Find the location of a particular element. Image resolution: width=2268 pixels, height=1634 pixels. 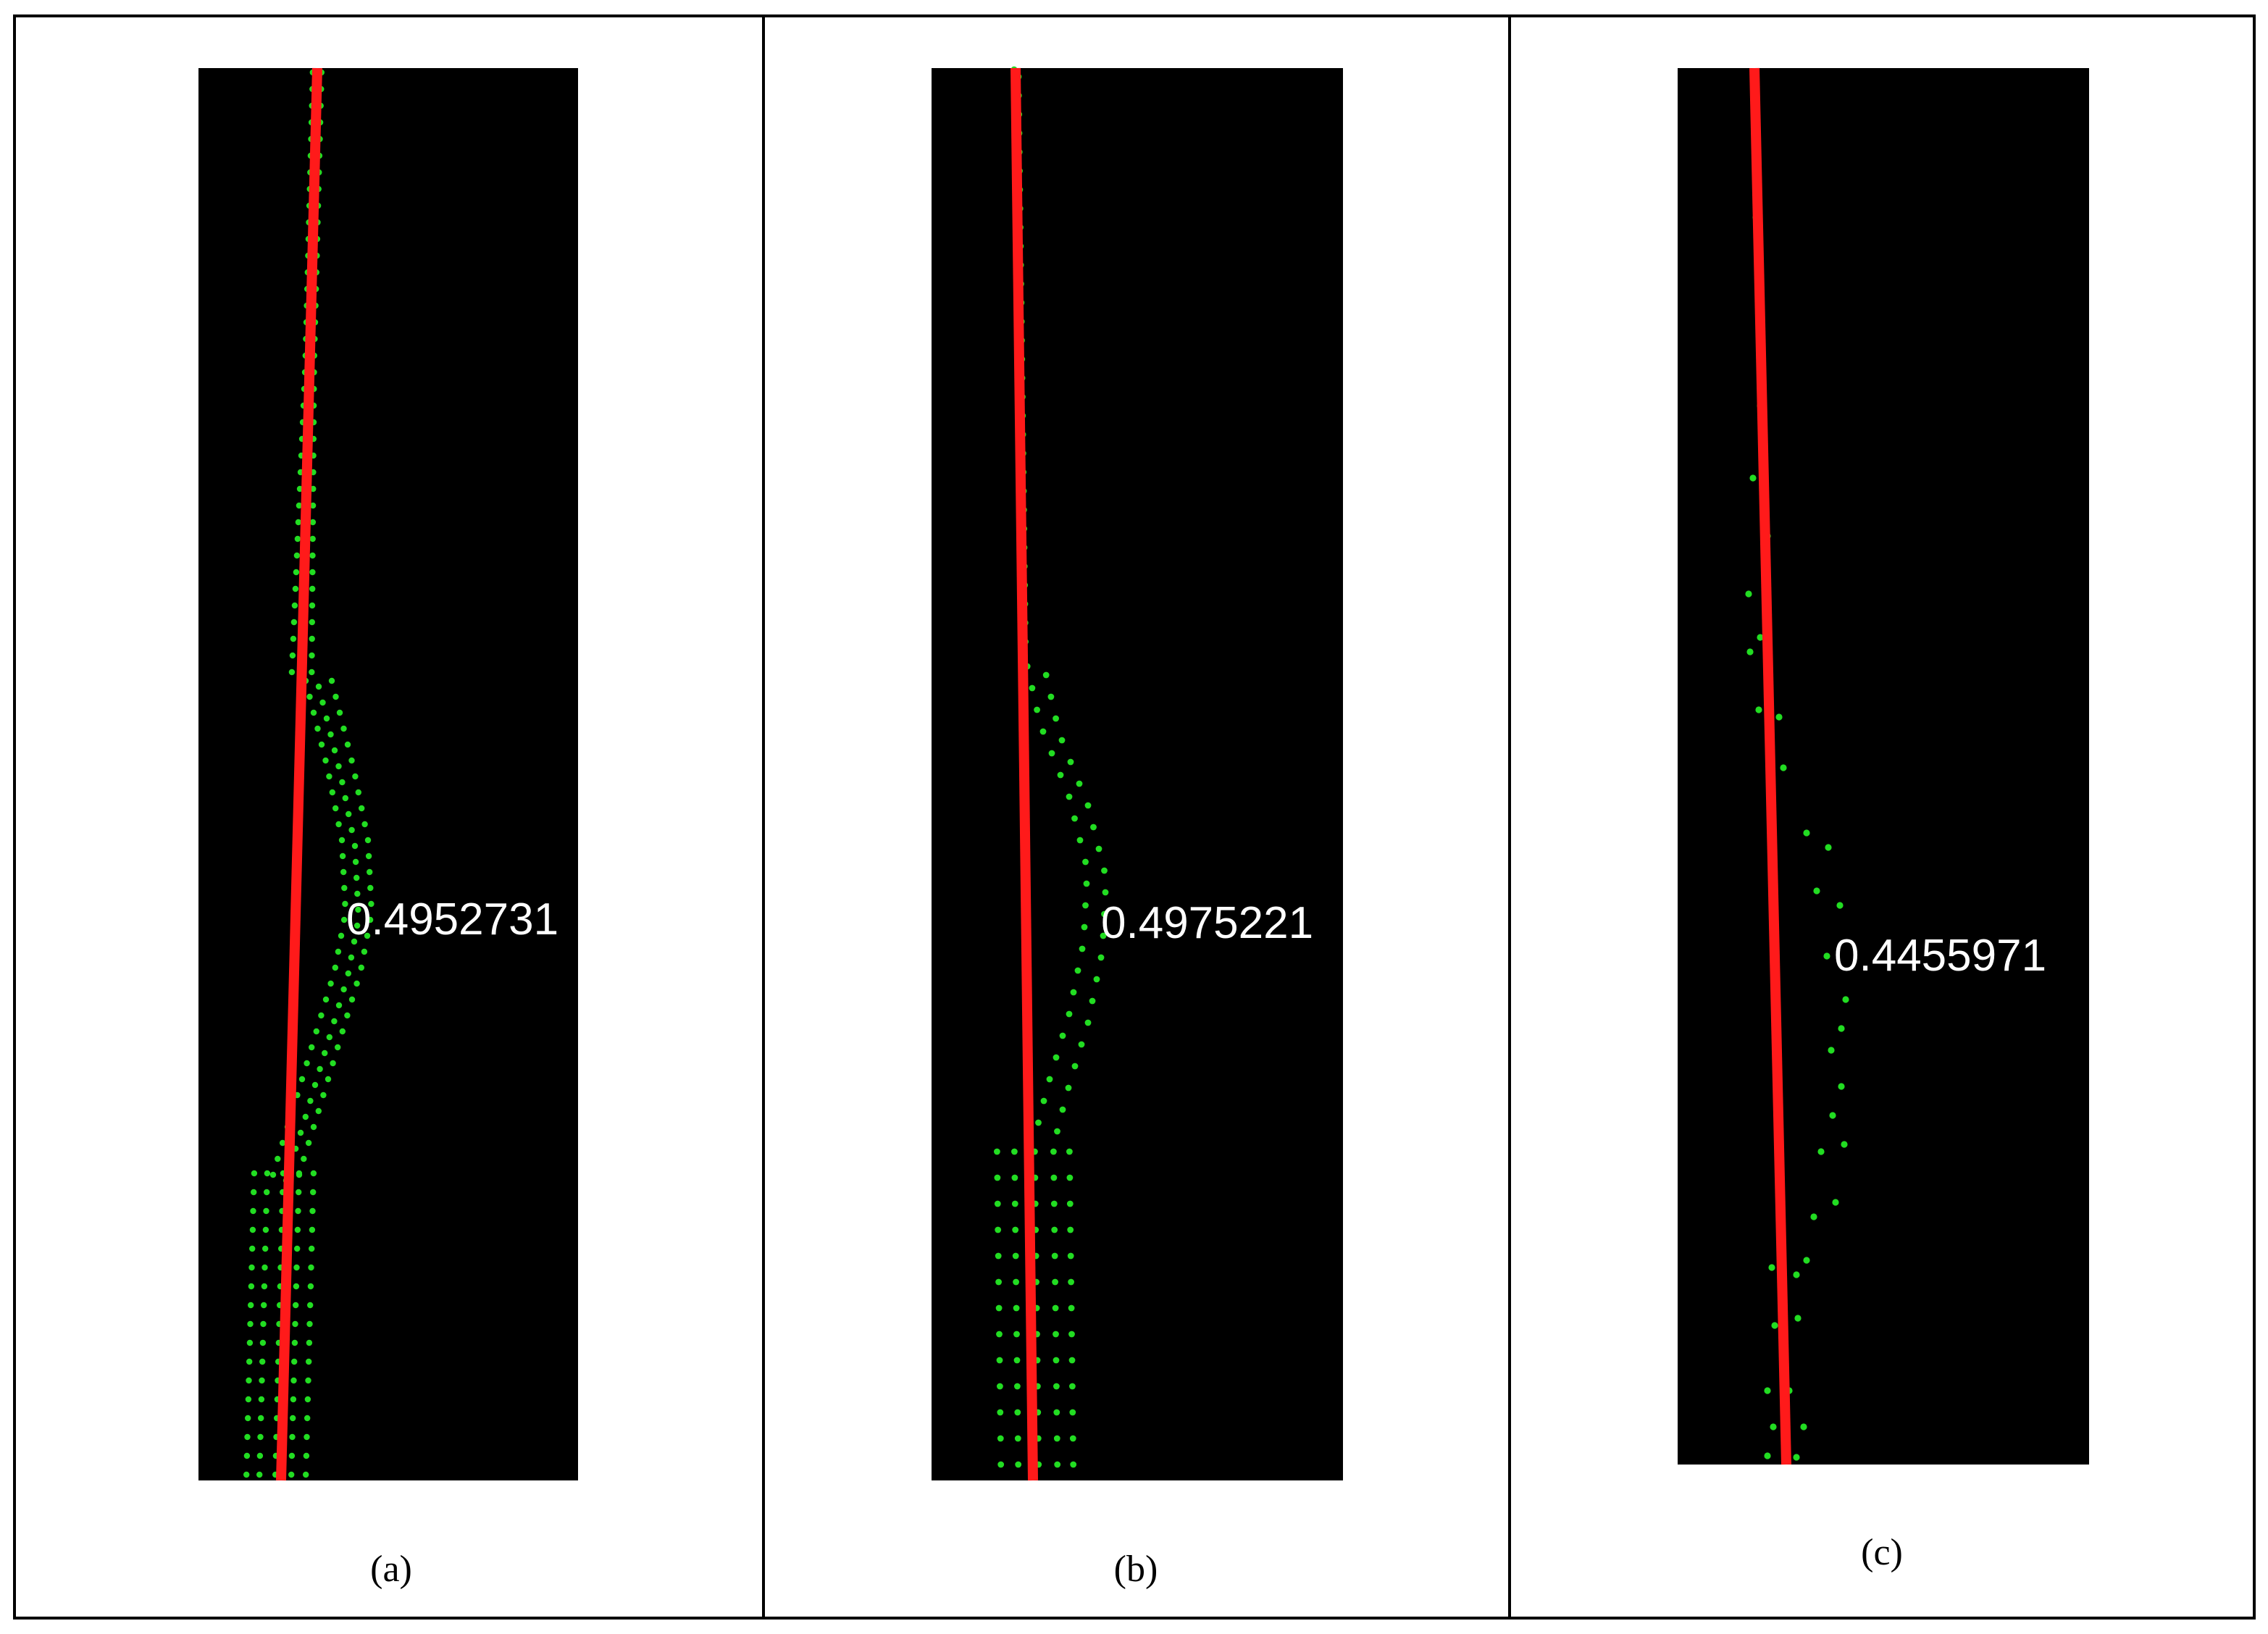

panel-c-value-label: 0.4455971 is located at coordinates (1940, 956).